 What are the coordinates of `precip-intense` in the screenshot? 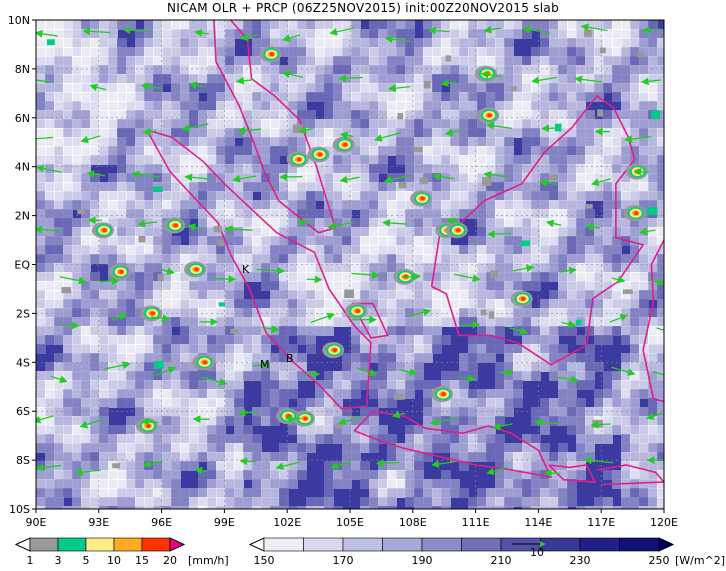 It's located at (272, 54).